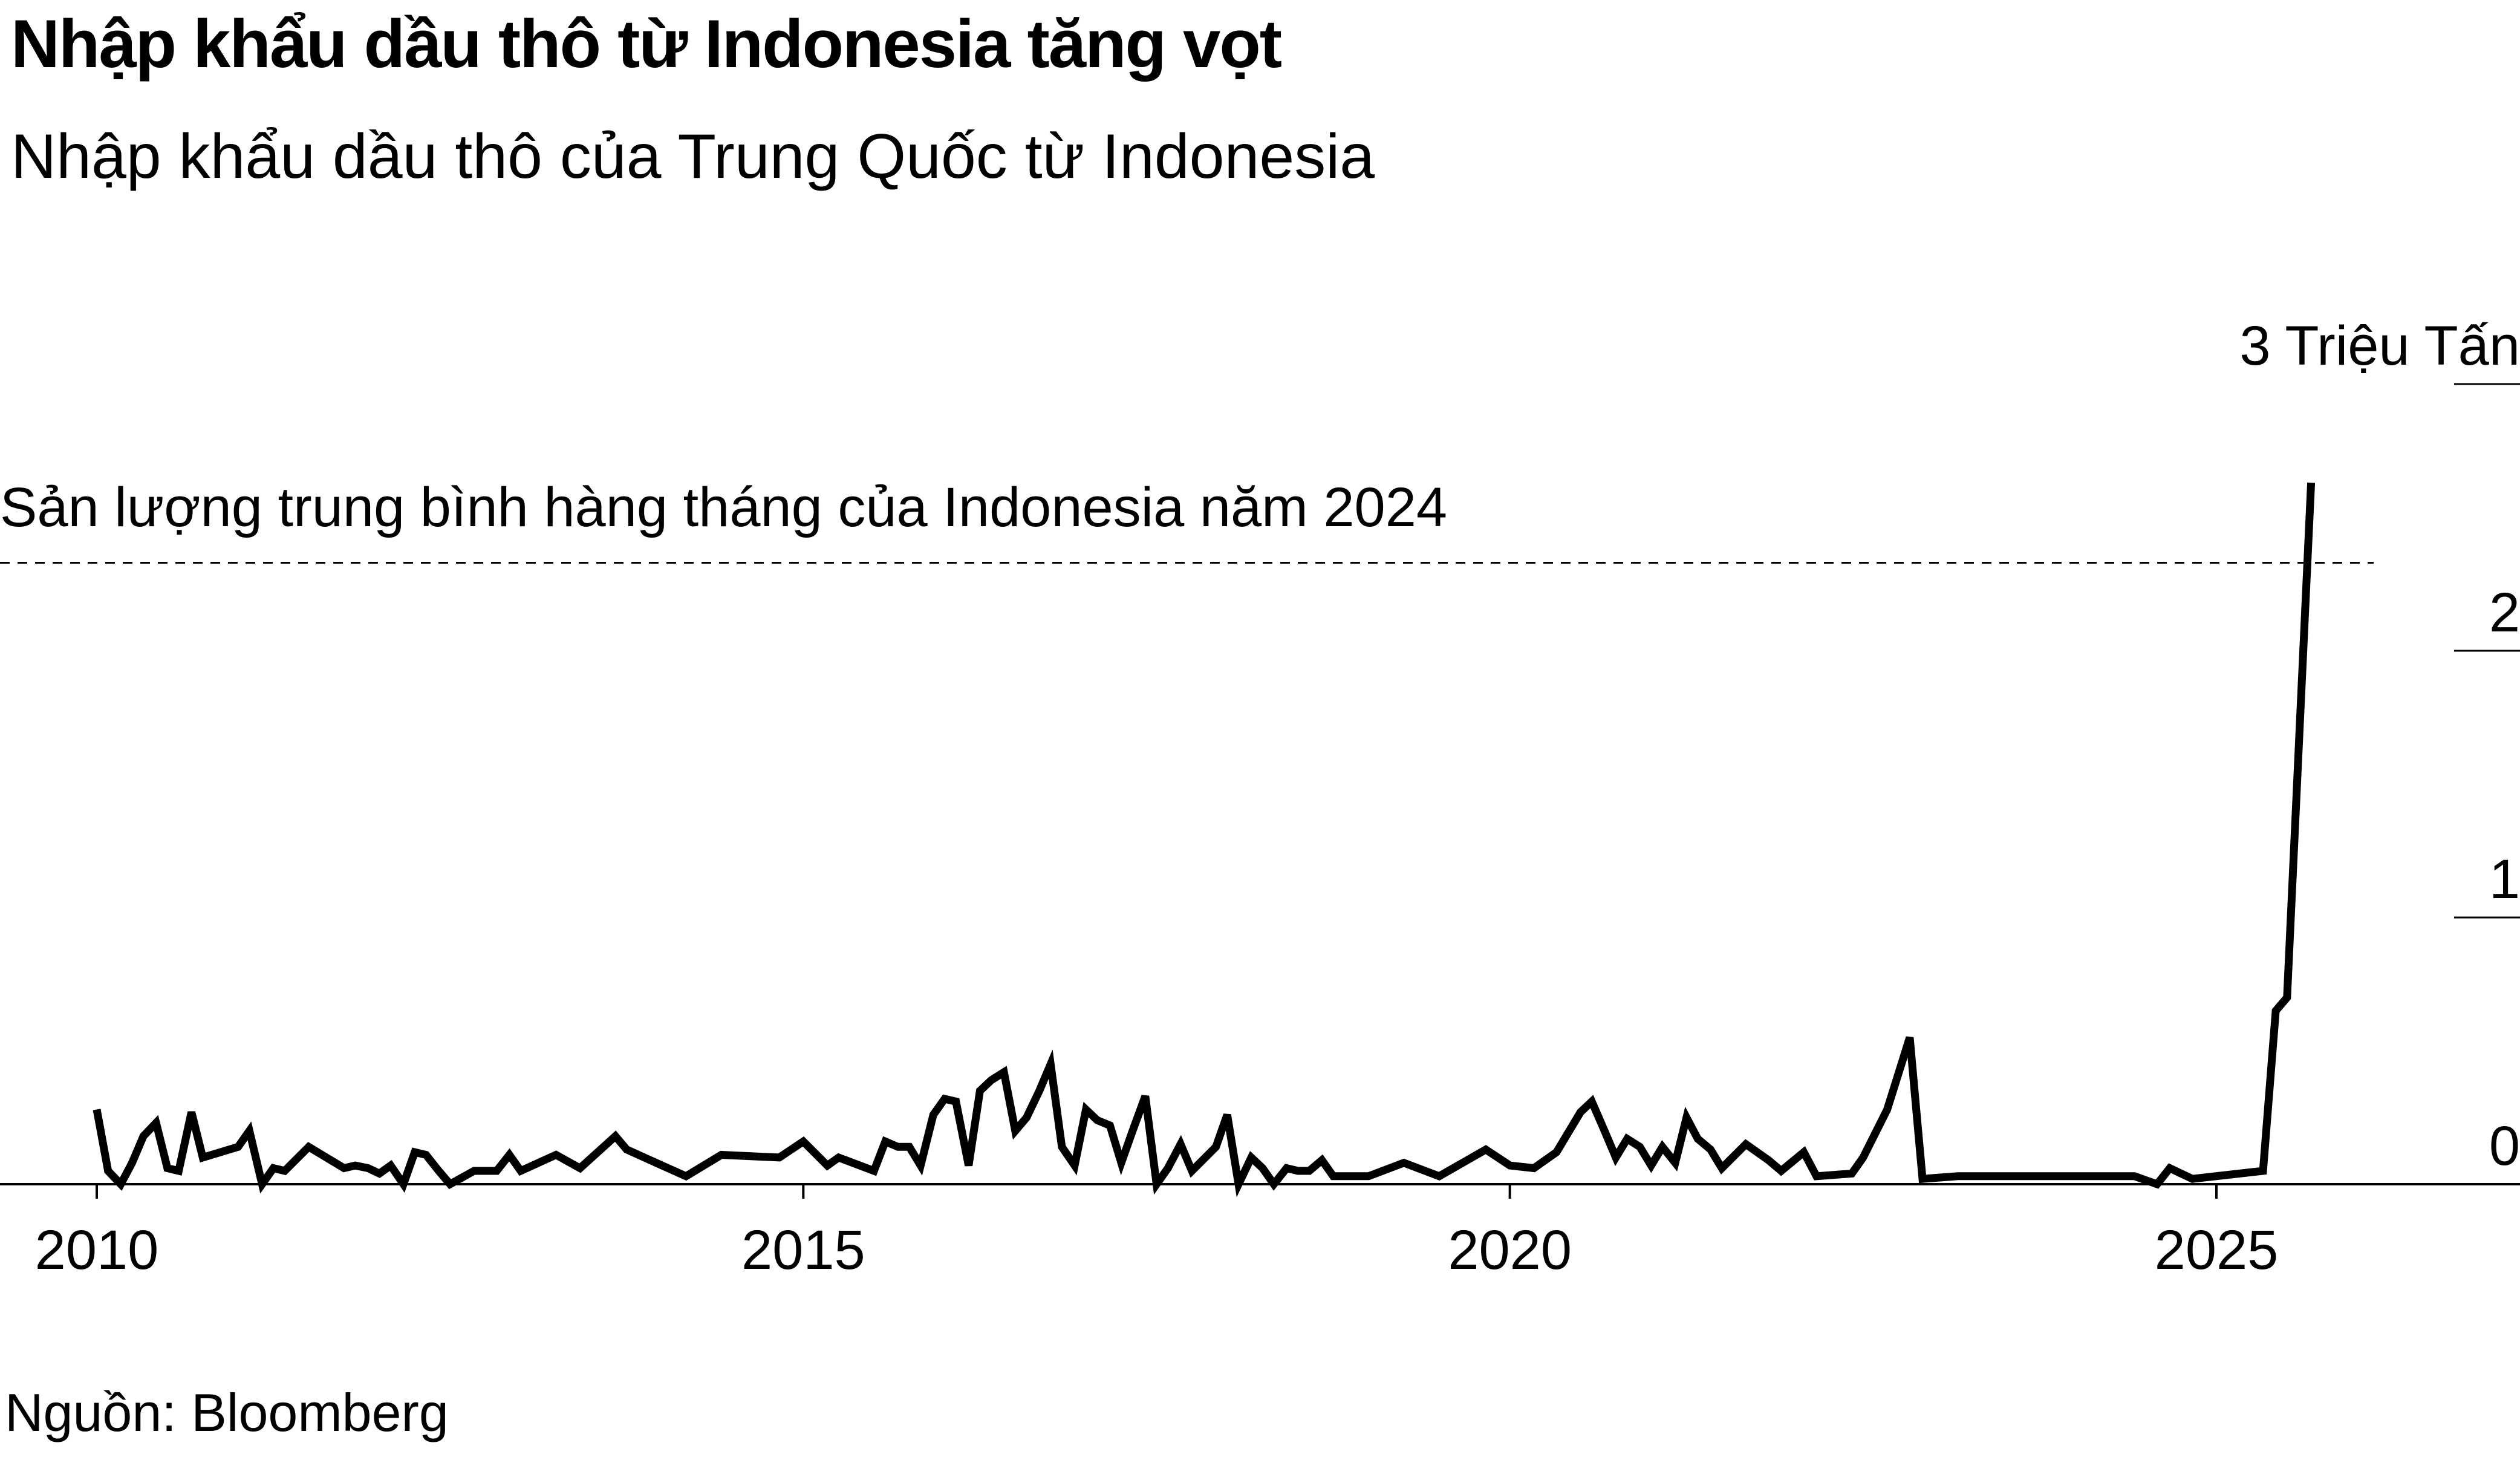 This screenshot has height=1463, width=2520. I want to click on x-tick-label: 2015, so click(803, 1250).